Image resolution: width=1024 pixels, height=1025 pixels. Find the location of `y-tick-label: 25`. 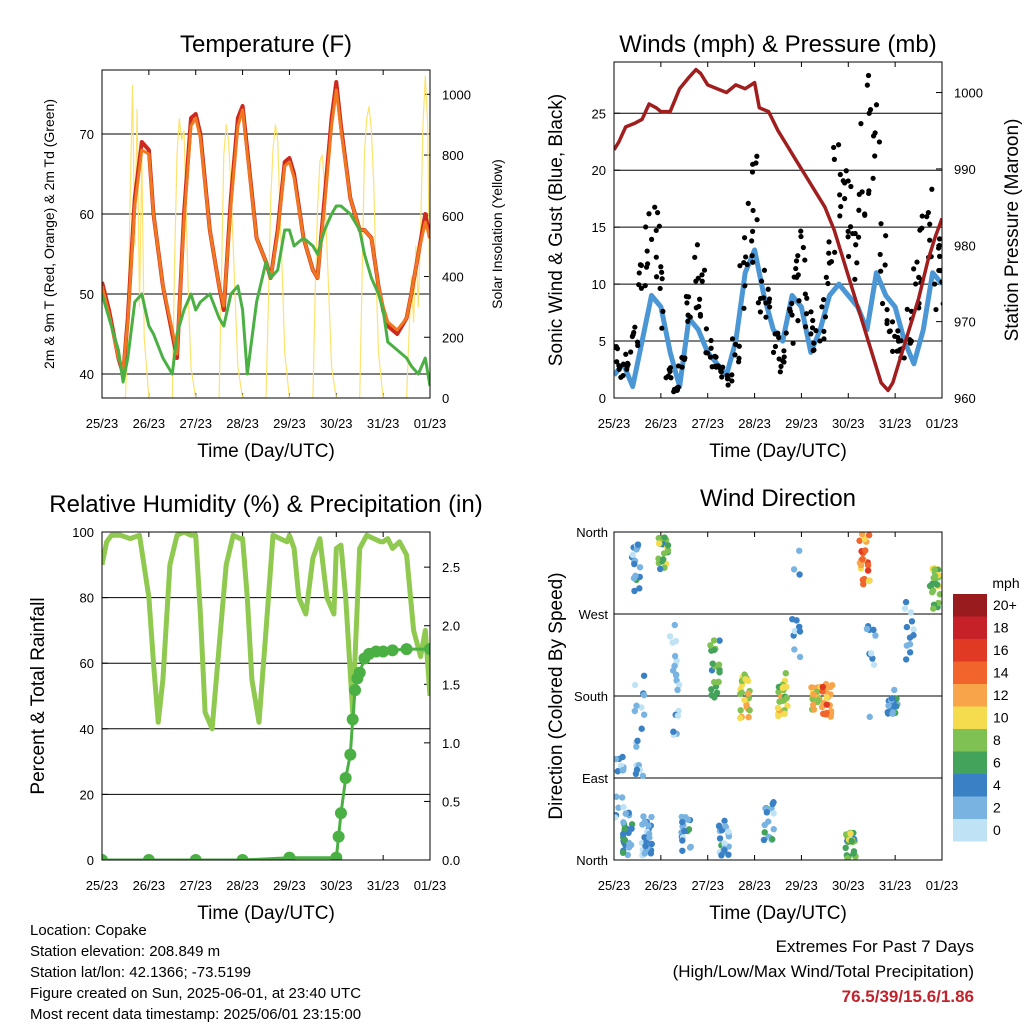

y-tick-label: 25 is located at coordinates (599, 113).